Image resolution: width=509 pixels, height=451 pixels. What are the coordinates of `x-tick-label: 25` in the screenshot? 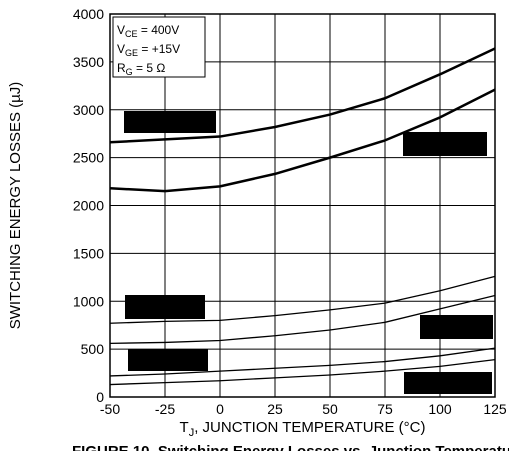 It's located at (275, 409).